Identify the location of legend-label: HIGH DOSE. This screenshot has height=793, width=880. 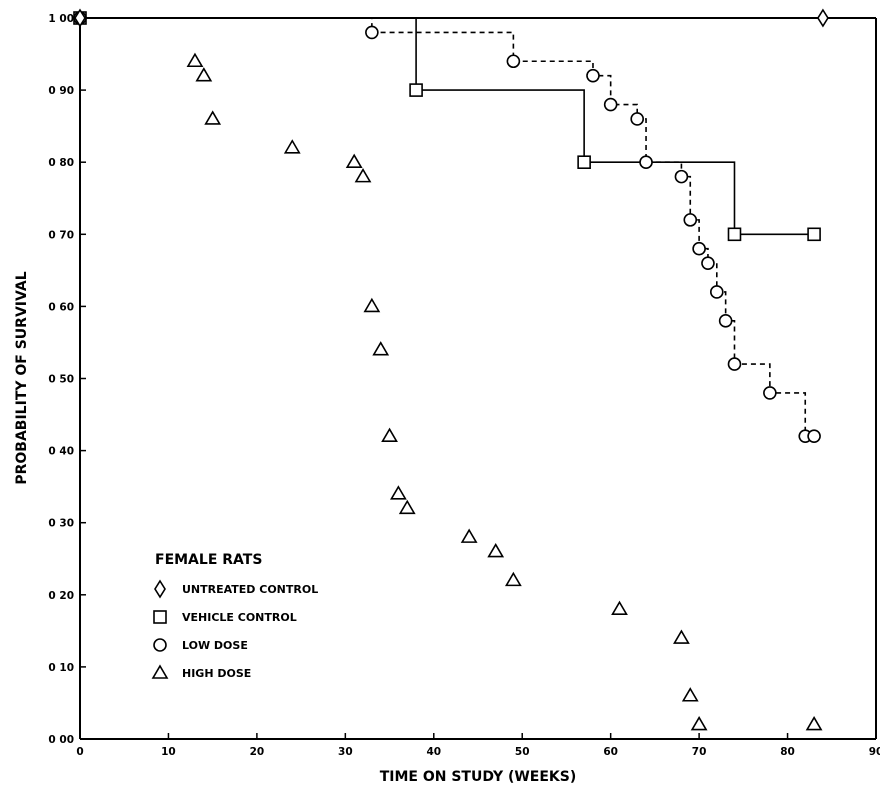
(216, 673).